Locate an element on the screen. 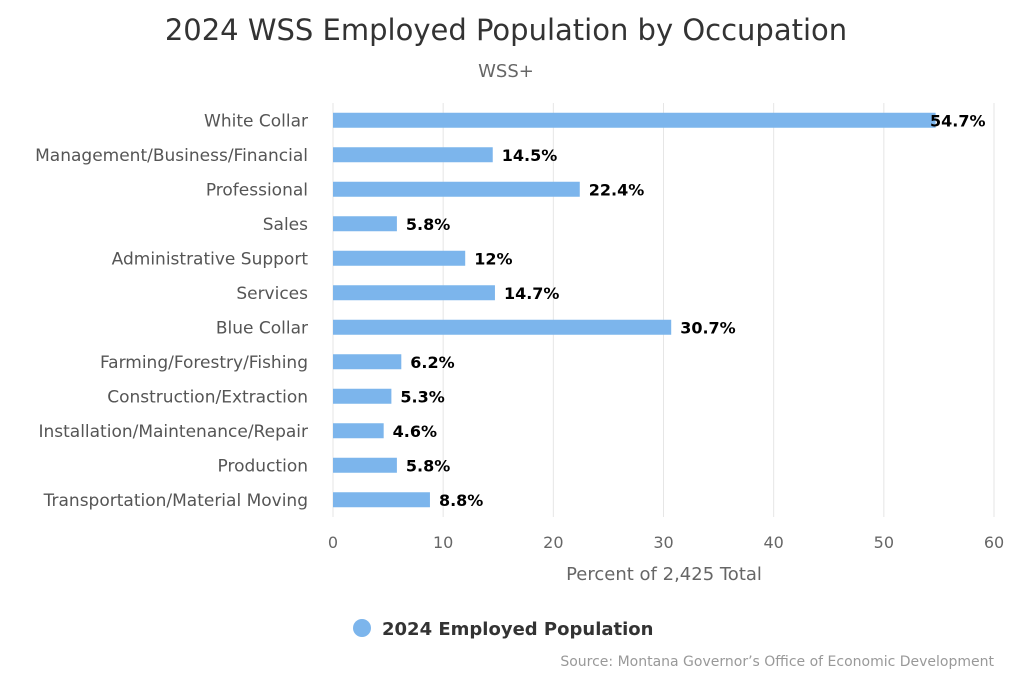 The height and width of the screenshot is (675, 1012). data-label: 5.3% is located at coordinates (422, 396).